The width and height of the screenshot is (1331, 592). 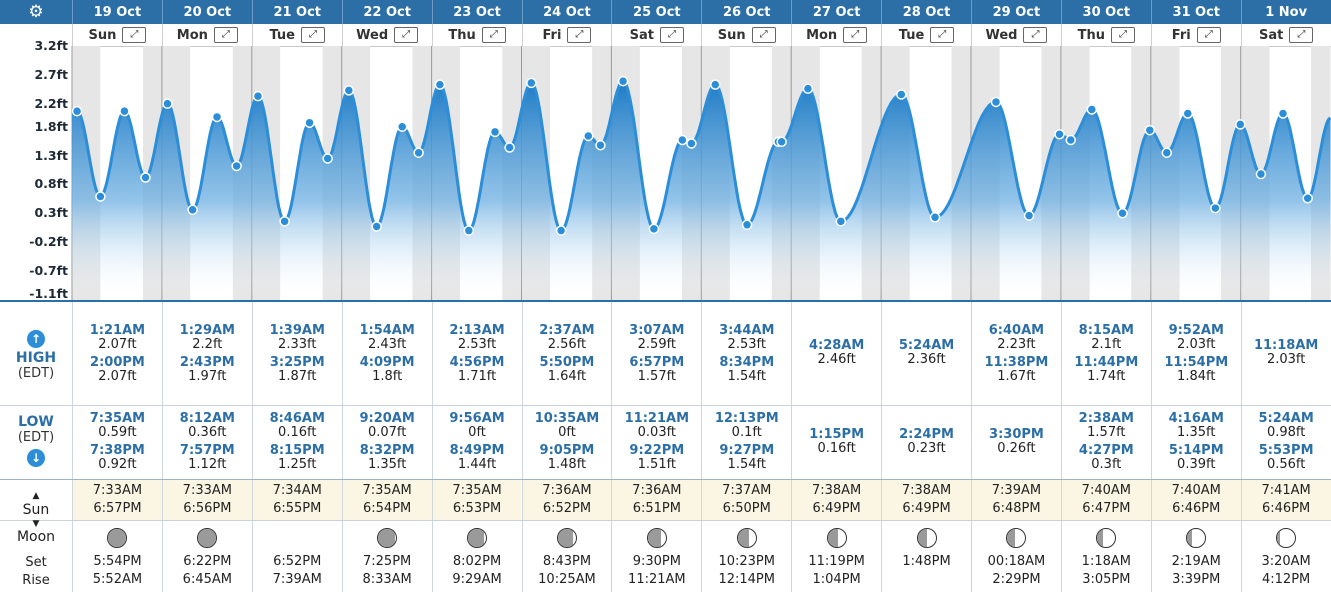 I want to click on low-tide-time: 1:15PM, so click(x=837, y=434).